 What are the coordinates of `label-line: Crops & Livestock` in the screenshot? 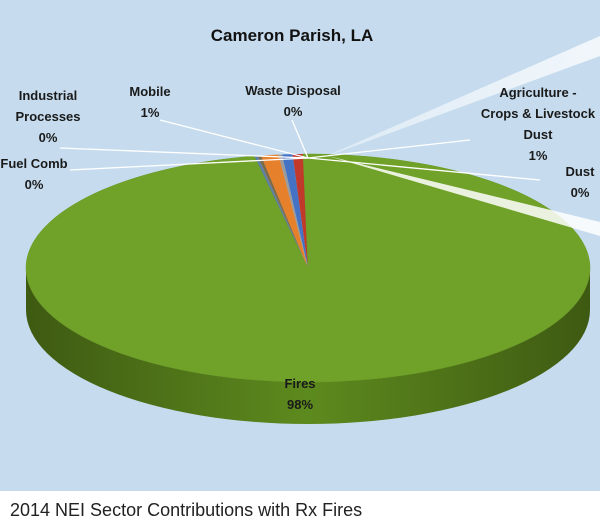 It's located at (538, 113).